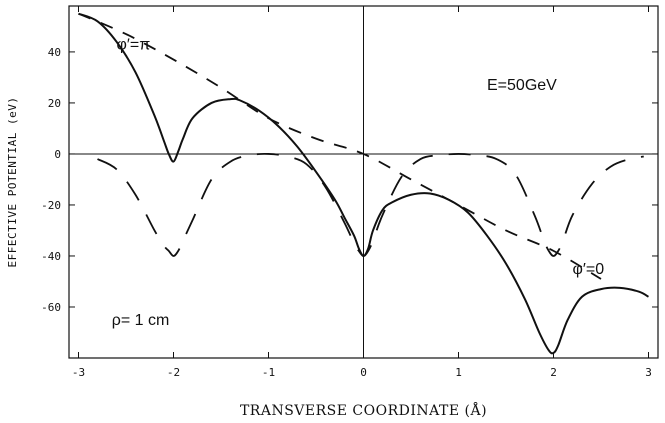 This screenshot has width=665, height=423. I want to click on annotation-2: φ′=0, so click(589, 269).